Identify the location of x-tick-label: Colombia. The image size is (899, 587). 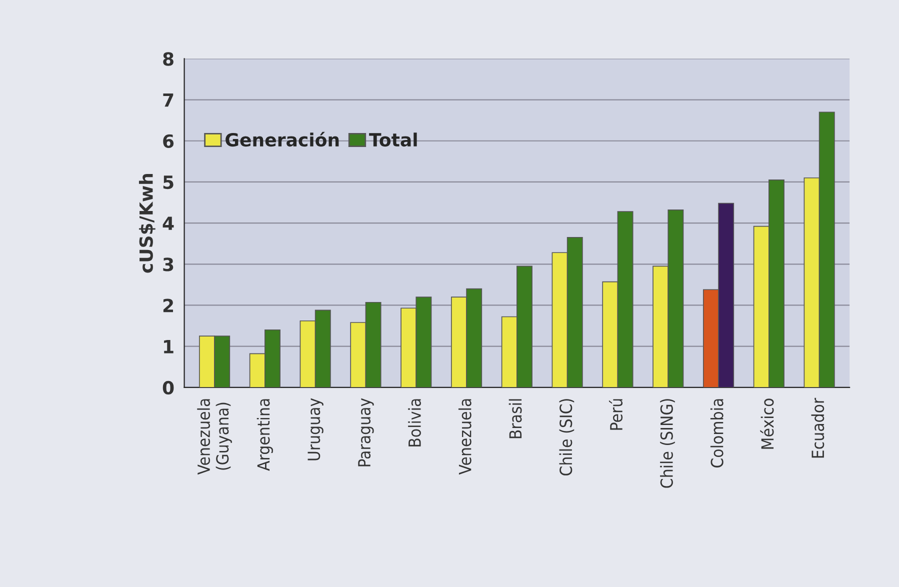
(717, 433).